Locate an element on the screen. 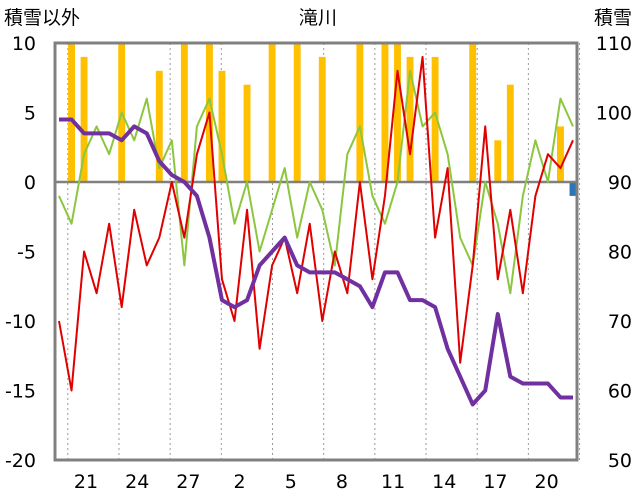 The image size is (636, 501). x-tick-label: 17 is located at coordinates (495, 482).